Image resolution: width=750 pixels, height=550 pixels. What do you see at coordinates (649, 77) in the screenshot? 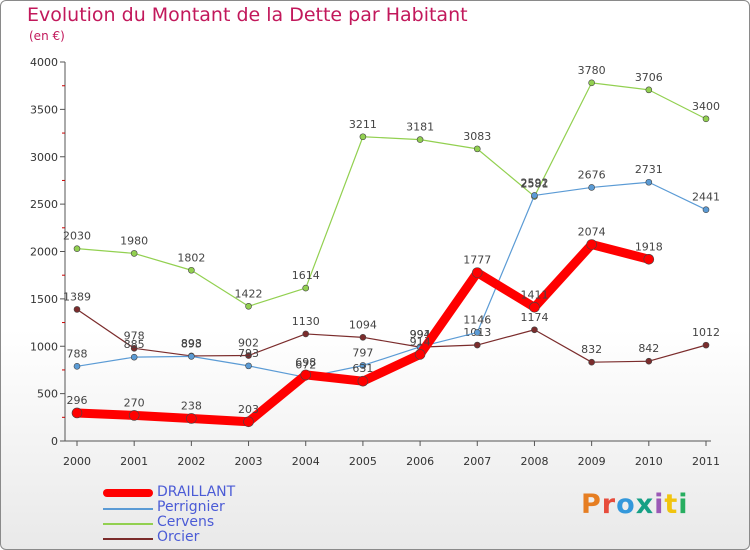
I see `data-label-cervens: 3706` at bounding box center [649, 77].